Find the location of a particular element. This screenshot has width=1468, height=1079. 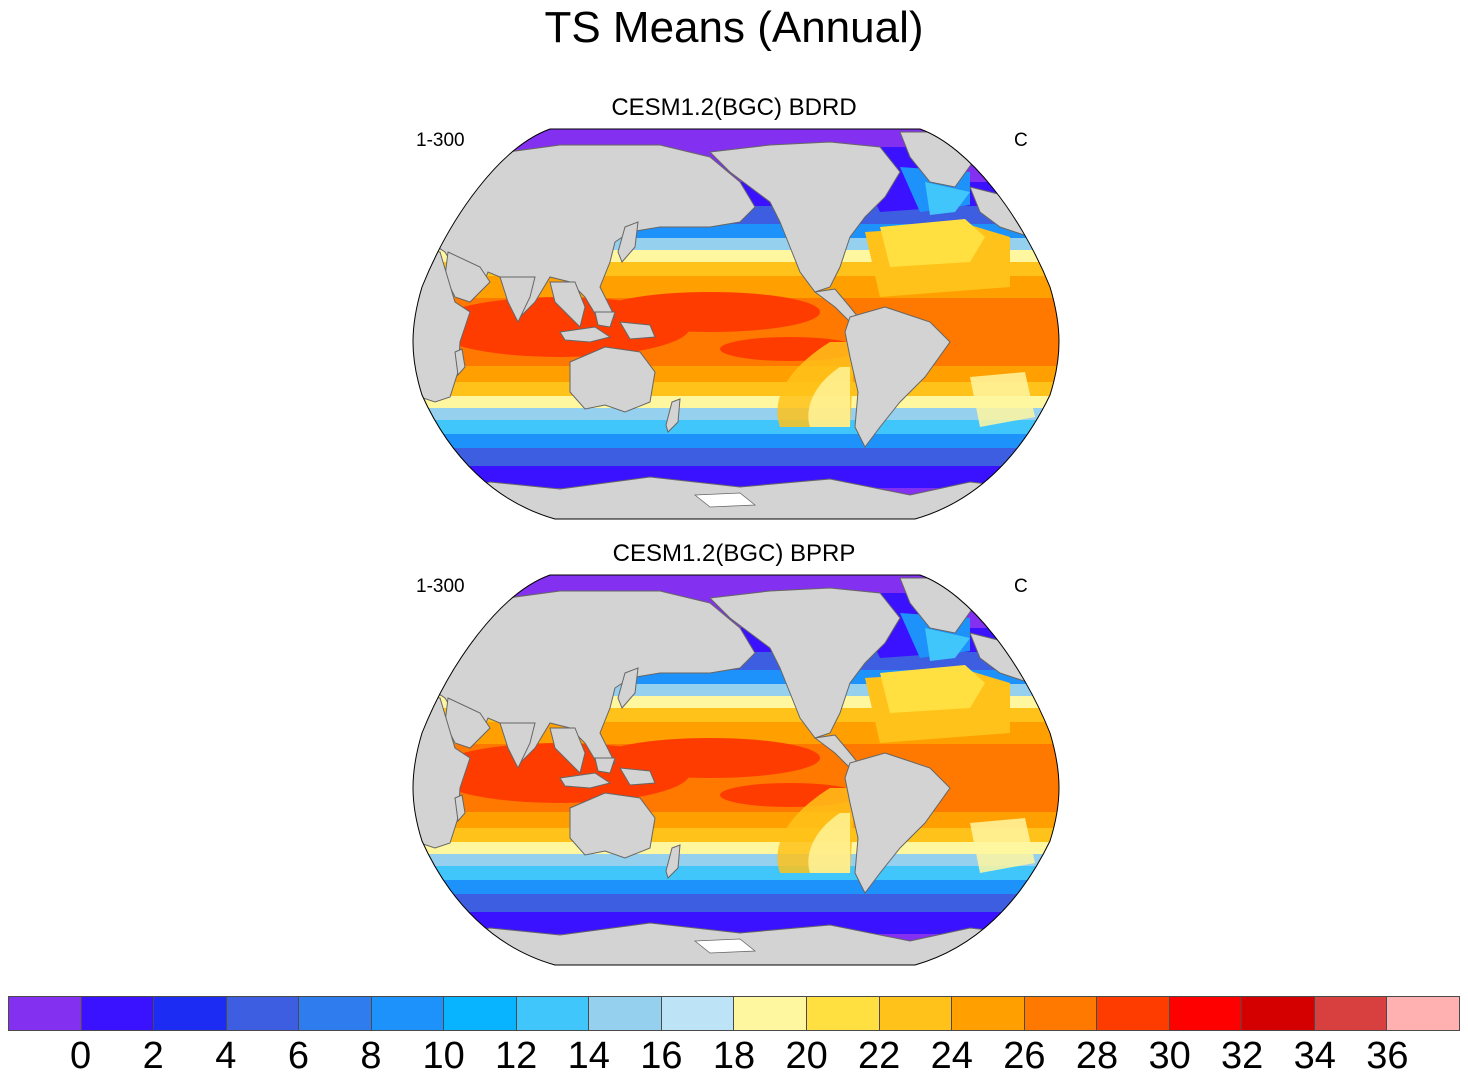

panel-1-title: CESM1.2(BGC) BDRD is located at coordinates (734, 107).